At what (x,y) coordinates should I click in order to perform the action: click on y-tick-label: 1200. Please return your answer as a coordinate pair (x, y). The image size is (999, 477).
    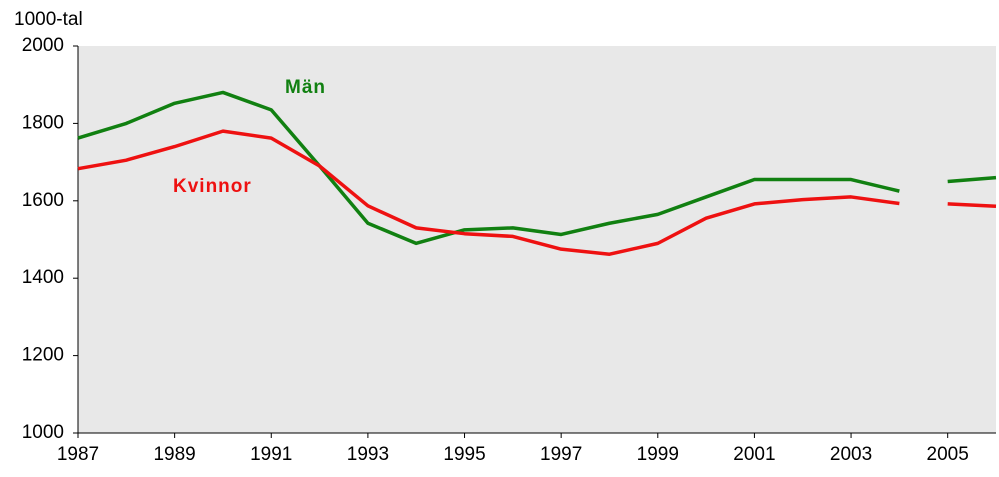
    Looking at the image, I should click on (43, 355).